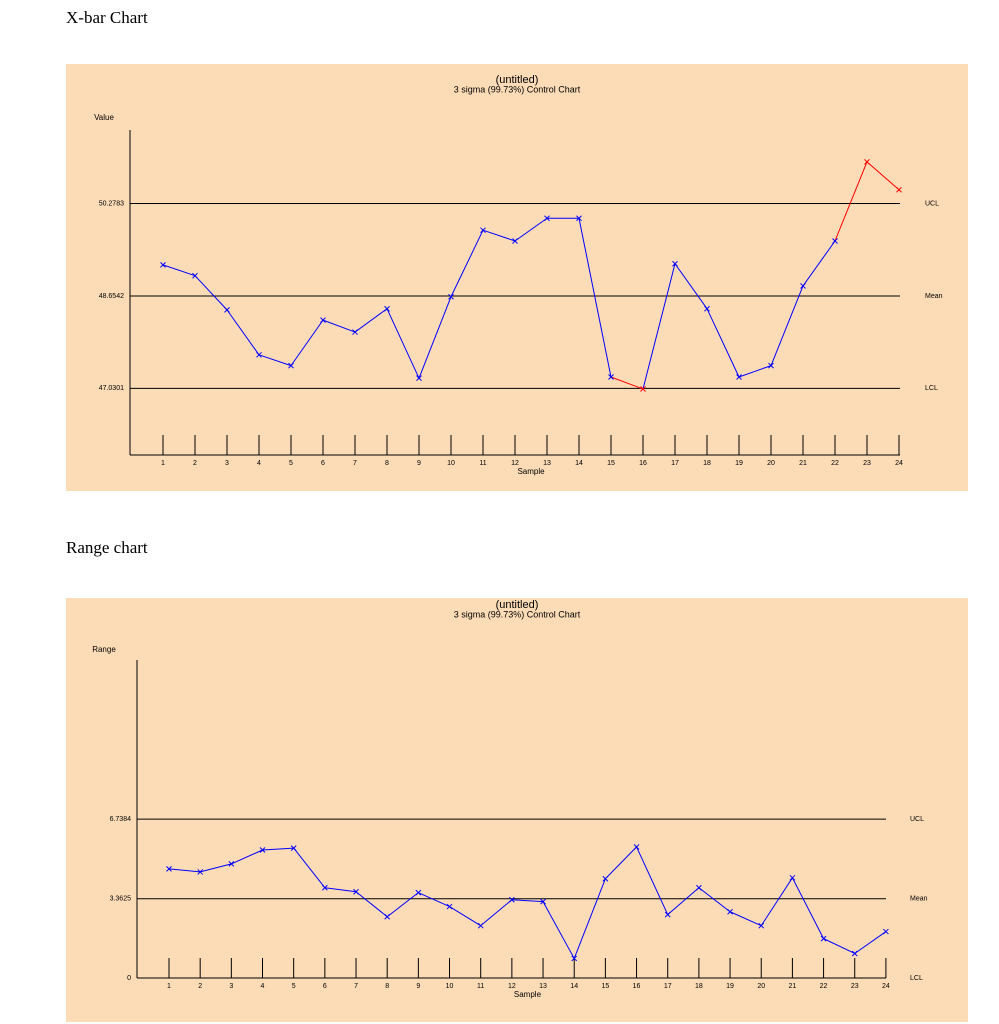 This screenshot has width=999, height=1024. What do you see at coordinates (111, 296) in the screenshot?
I see `y-tick-label: 48.6542` at bounding box center [111, 296].